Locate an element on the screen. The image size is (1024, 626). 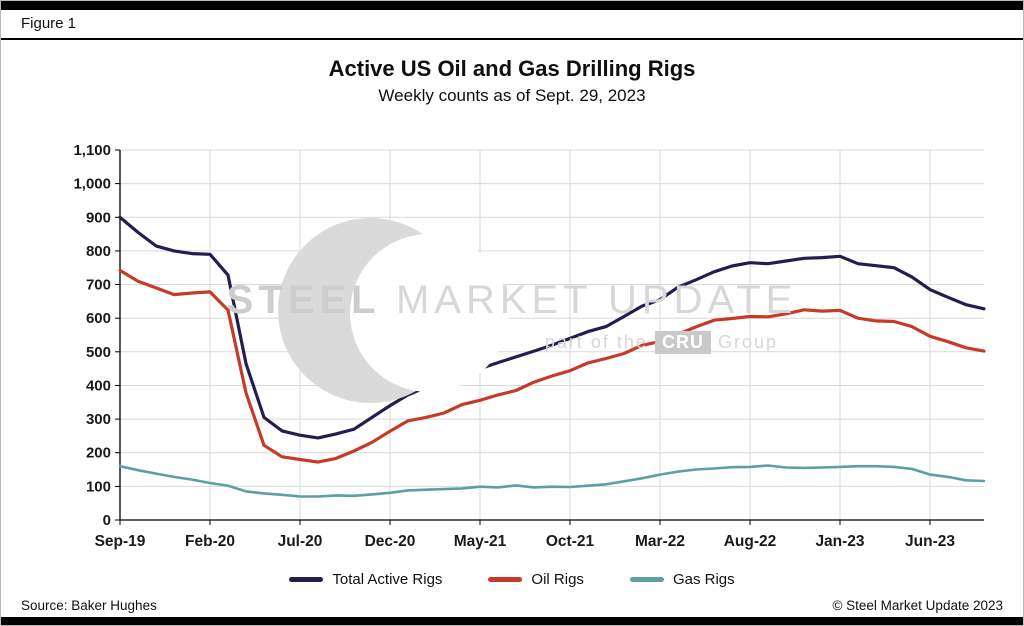
chart-subtitle: Weekly counts as of Sept. 29, 2023 is located at coordinates (512, 95).